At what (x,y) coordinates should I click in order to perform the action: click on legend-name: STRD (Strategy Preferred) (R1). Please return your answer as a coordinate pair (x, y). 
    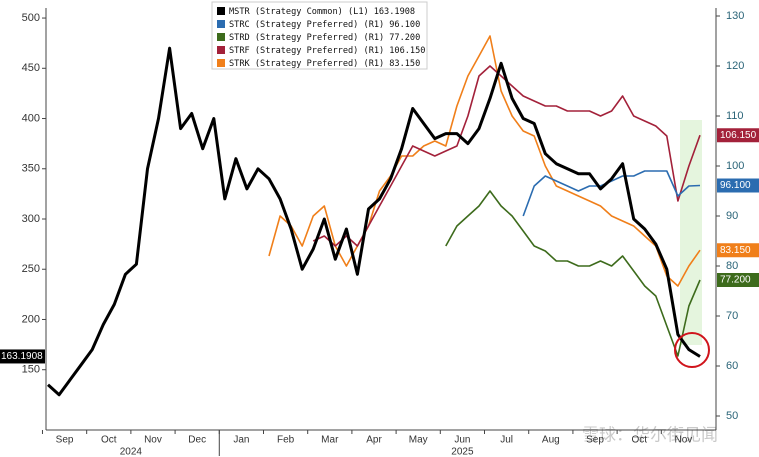
    Looking at the image, I should click on (306, 38).